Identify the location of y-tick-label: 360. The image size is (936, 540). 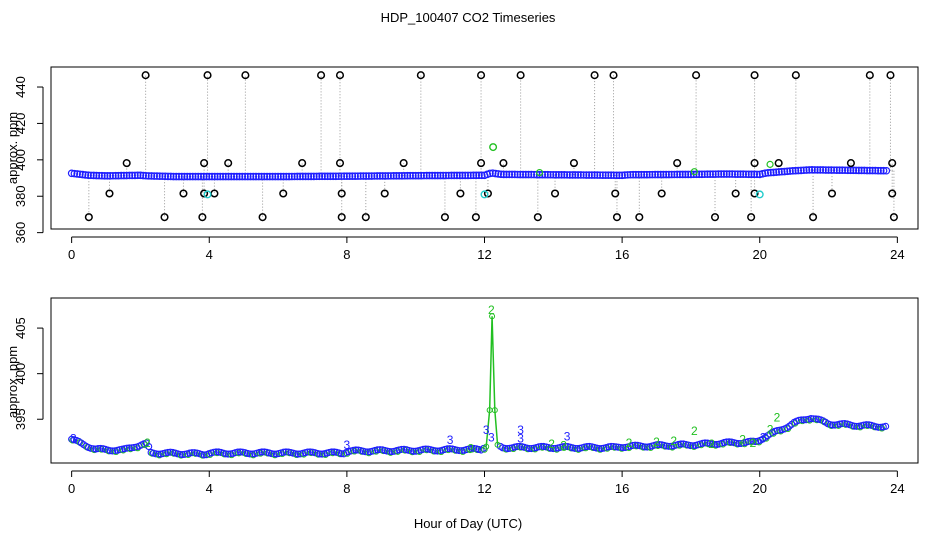
(20, 233).